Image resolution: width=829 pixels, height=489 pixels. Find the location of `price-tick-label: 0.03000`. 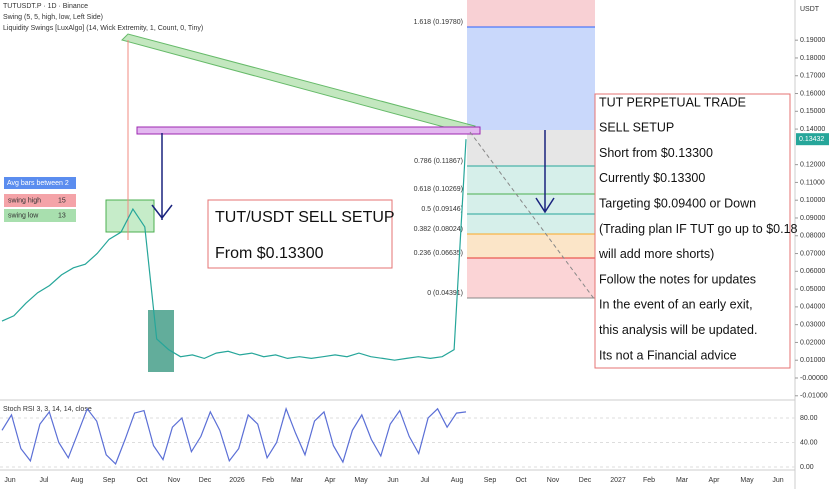

price-tick-label: 0.03000 is located at coordinates (812, 325).